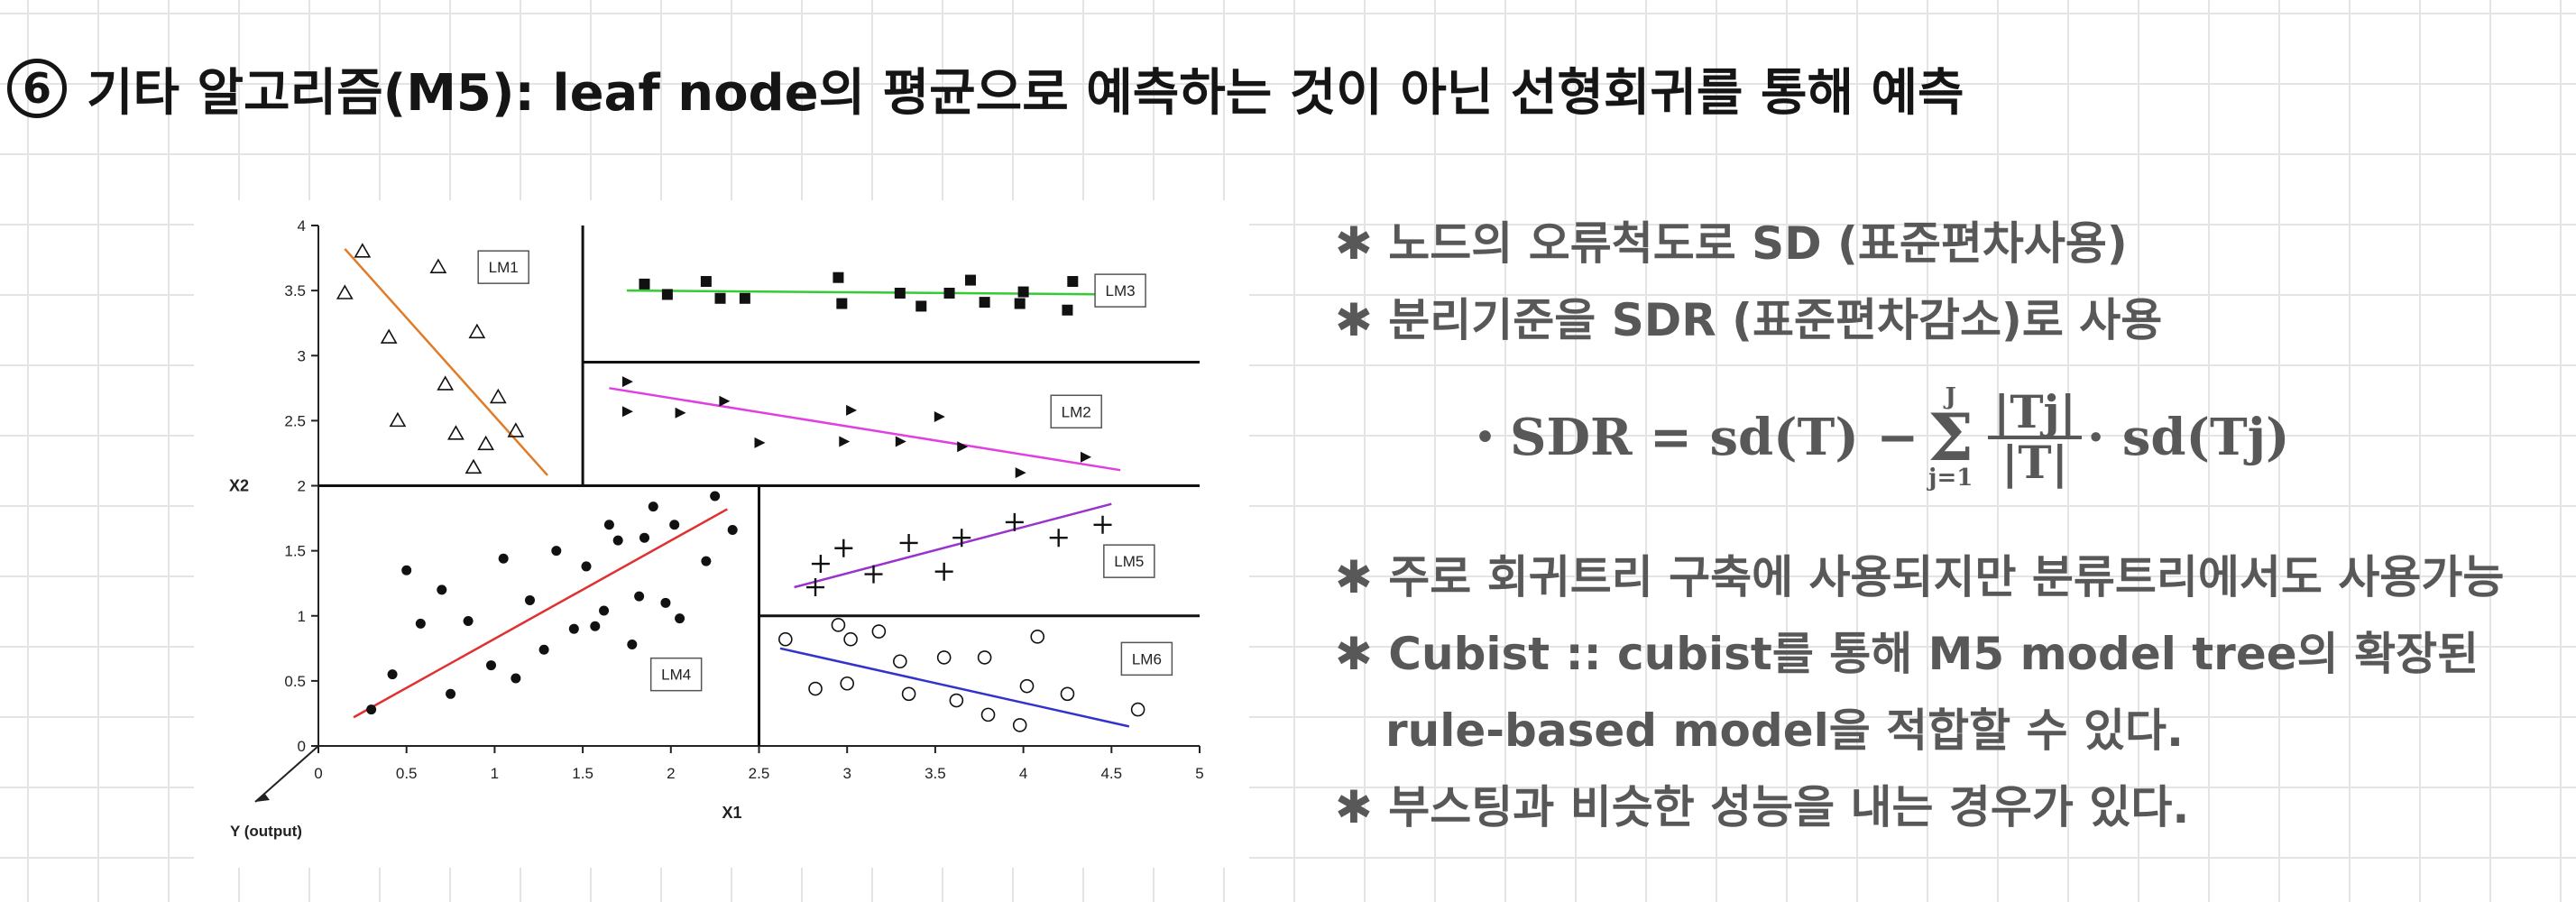 Image resolution: width=2576 pixels, height=902 pixels. What do you see at coordinates (1749, 320) in the screenshot?
I see `note-line-sdr: ✱ 분리기준을 SDR (표준편차감소)로 사용` at bounding box center [1749, 320].